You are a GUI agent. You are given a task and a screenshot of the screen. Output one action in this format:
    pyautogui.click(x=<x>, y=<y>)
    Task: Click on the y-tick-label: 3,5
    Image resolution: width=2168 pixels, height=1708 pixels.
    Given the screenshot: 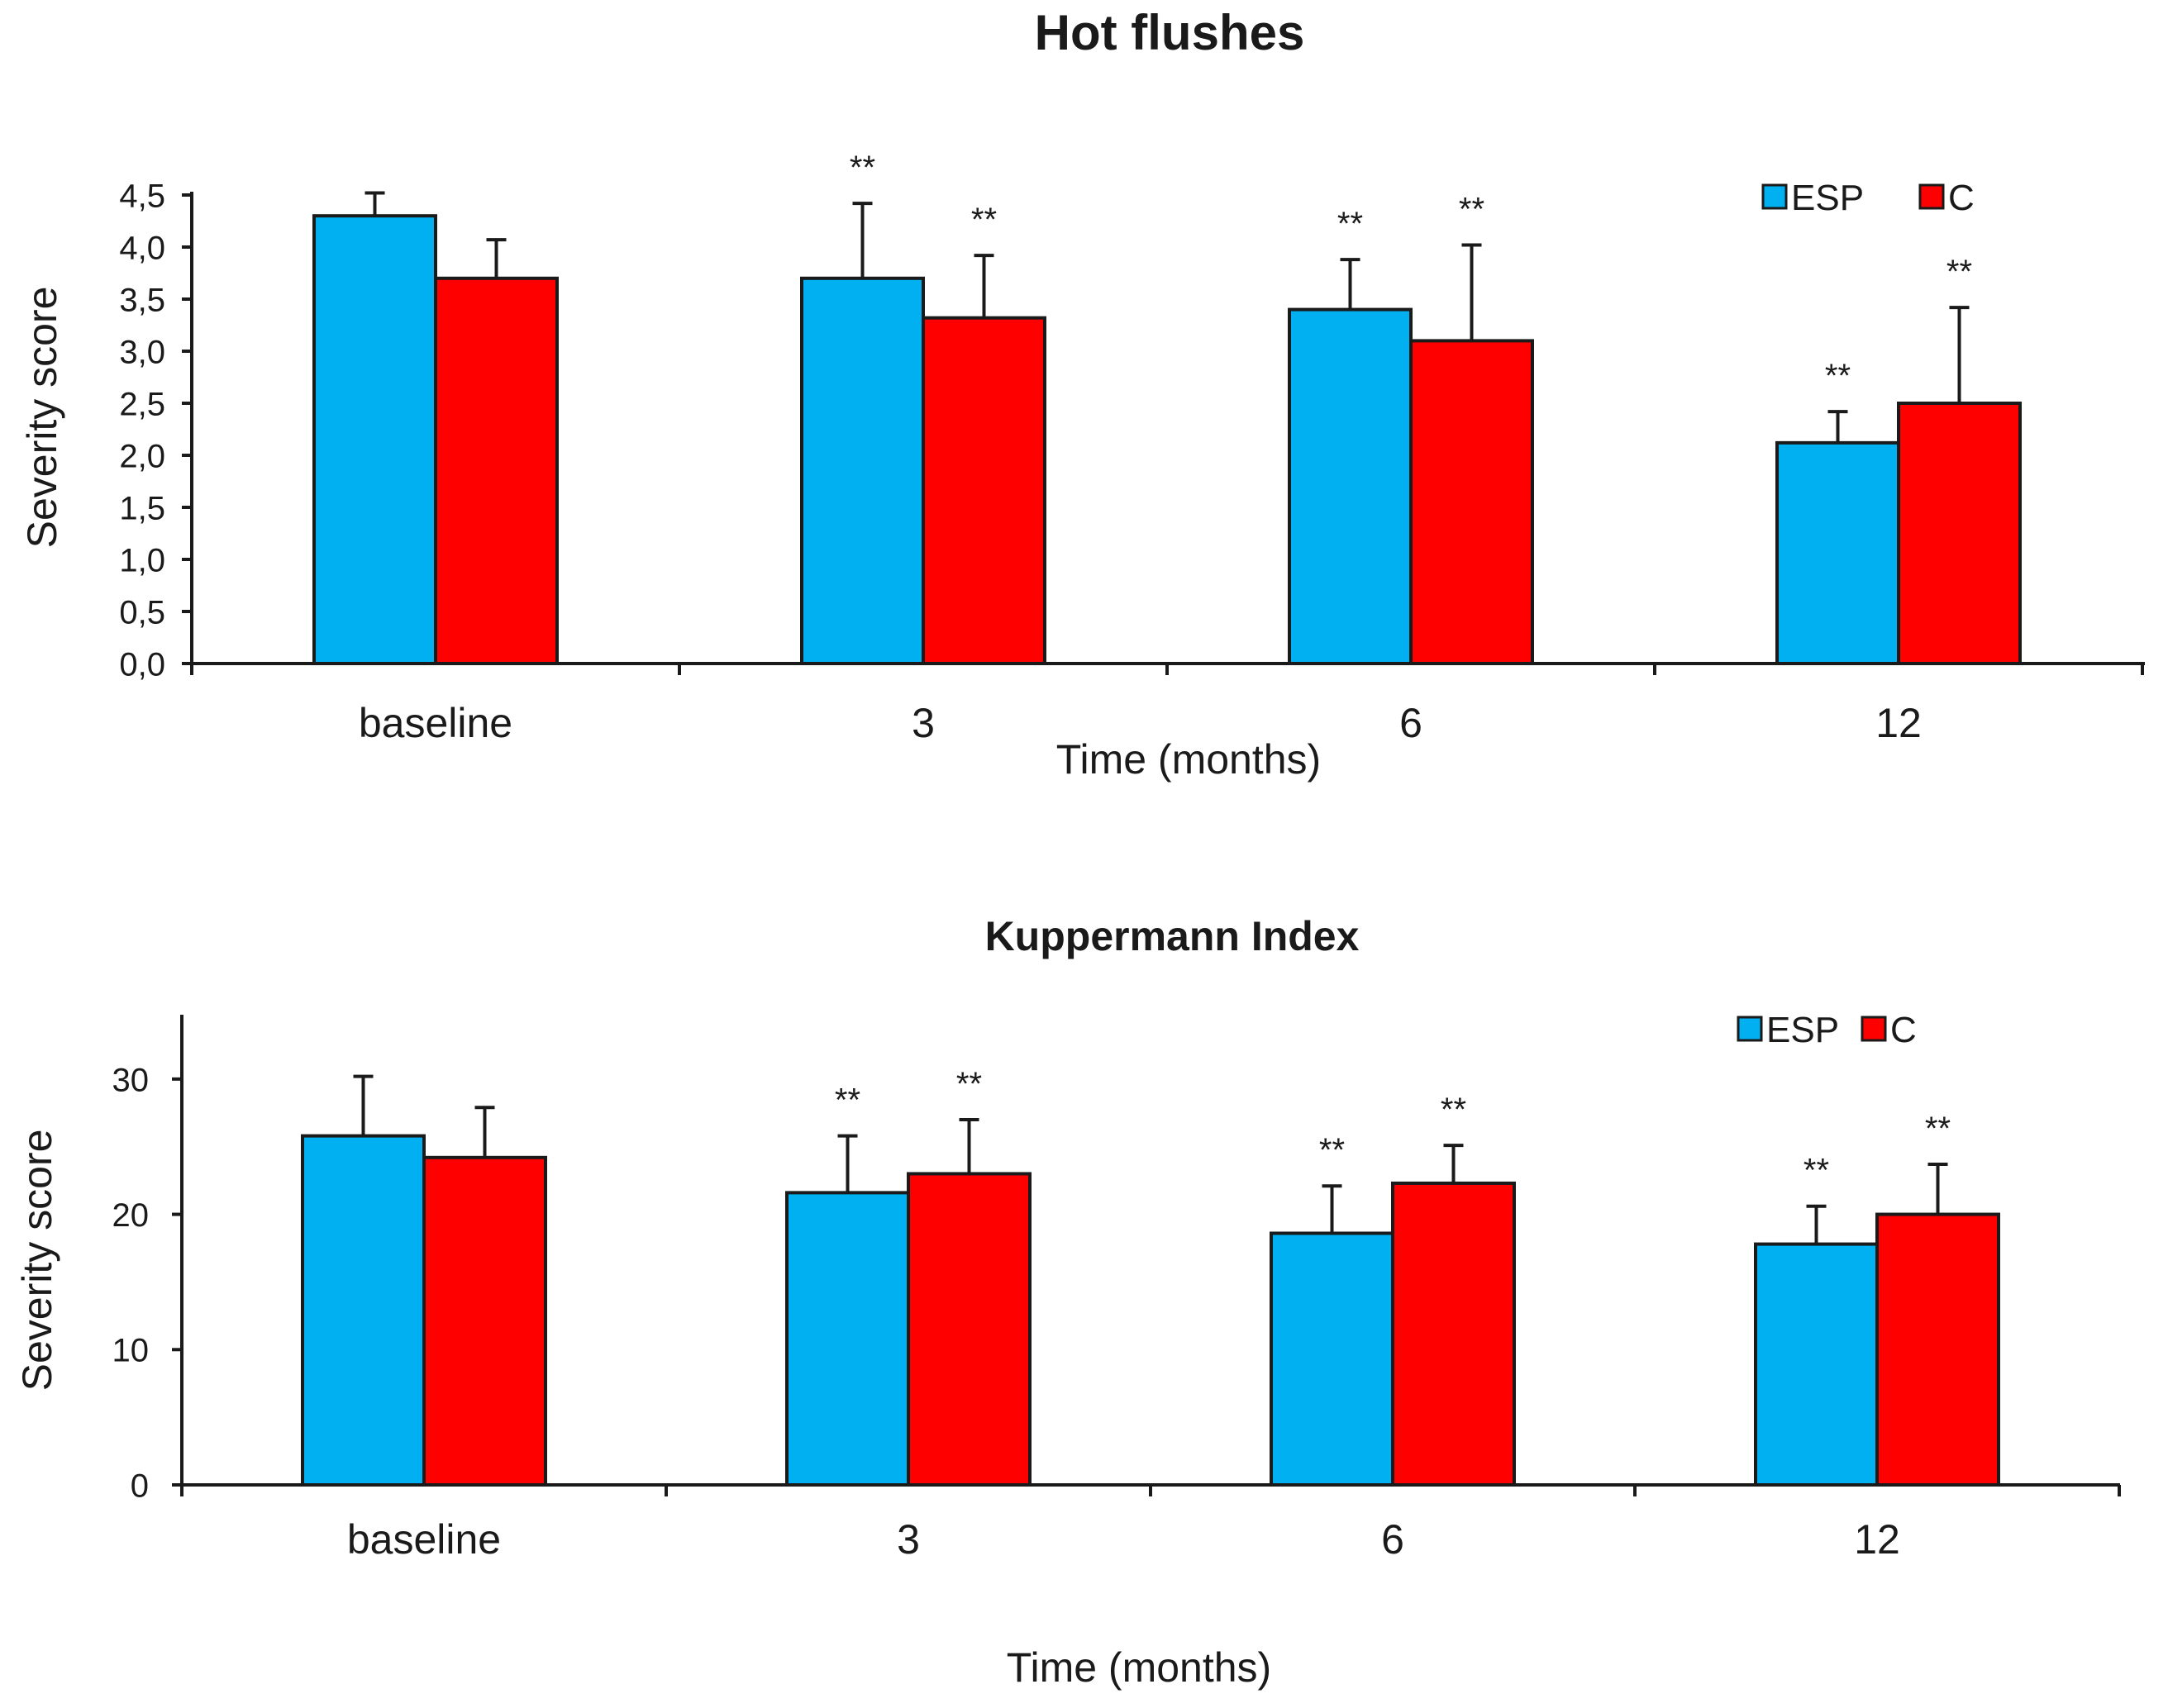 What is the action you would take?
    pyautogui.click(x=142, y=300)
    